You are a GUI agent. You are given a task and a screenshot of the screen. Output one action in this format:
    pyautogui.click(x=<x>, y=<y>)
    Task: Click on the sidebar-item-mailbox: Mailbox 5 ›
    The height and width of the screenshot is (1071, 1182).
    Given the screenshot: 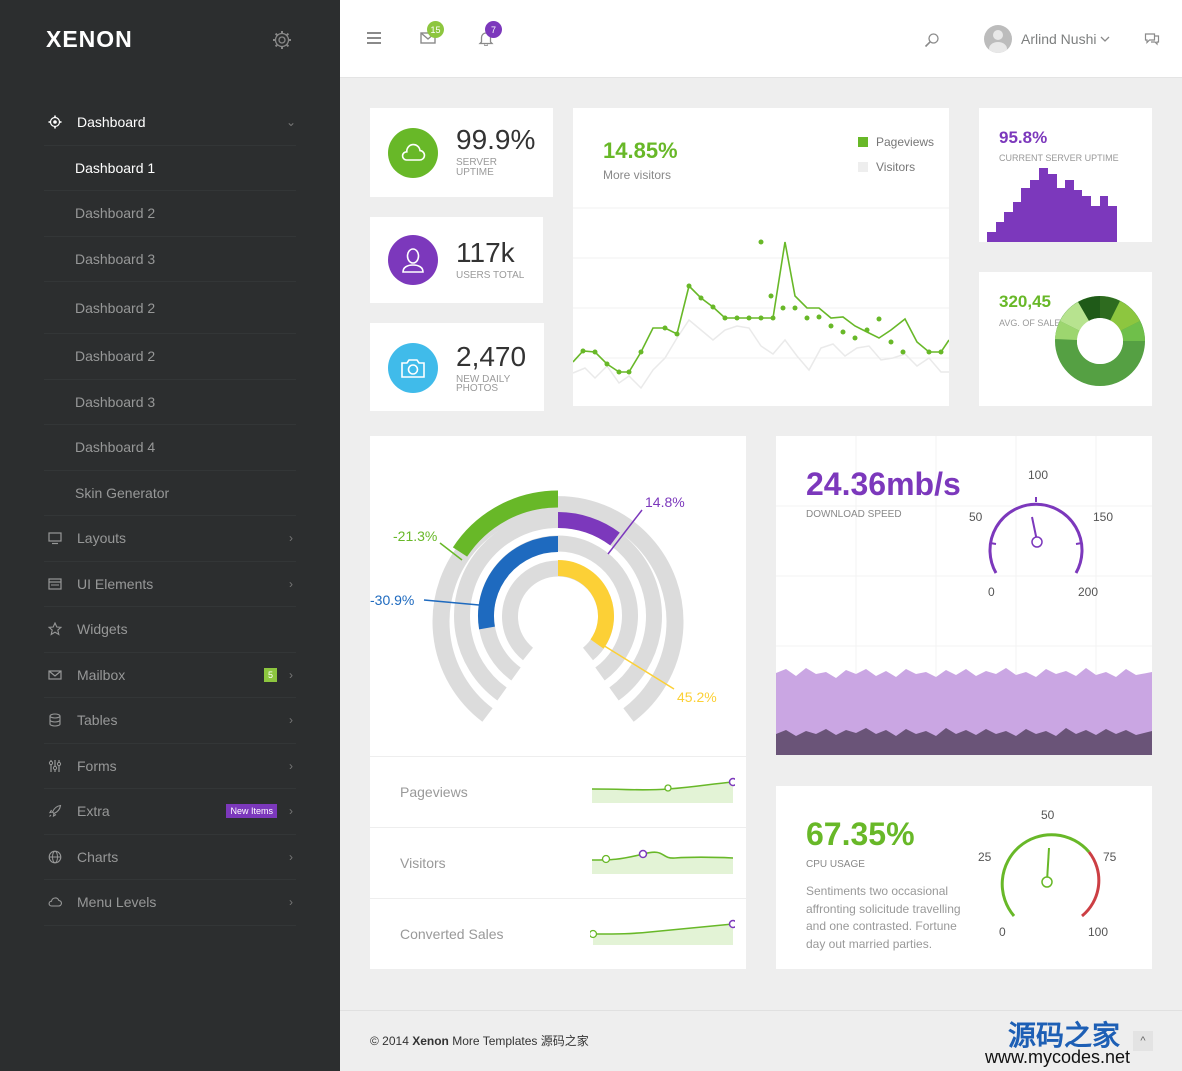 What is the action you would take?
    pyautogui.click(x=170, y=675)
    